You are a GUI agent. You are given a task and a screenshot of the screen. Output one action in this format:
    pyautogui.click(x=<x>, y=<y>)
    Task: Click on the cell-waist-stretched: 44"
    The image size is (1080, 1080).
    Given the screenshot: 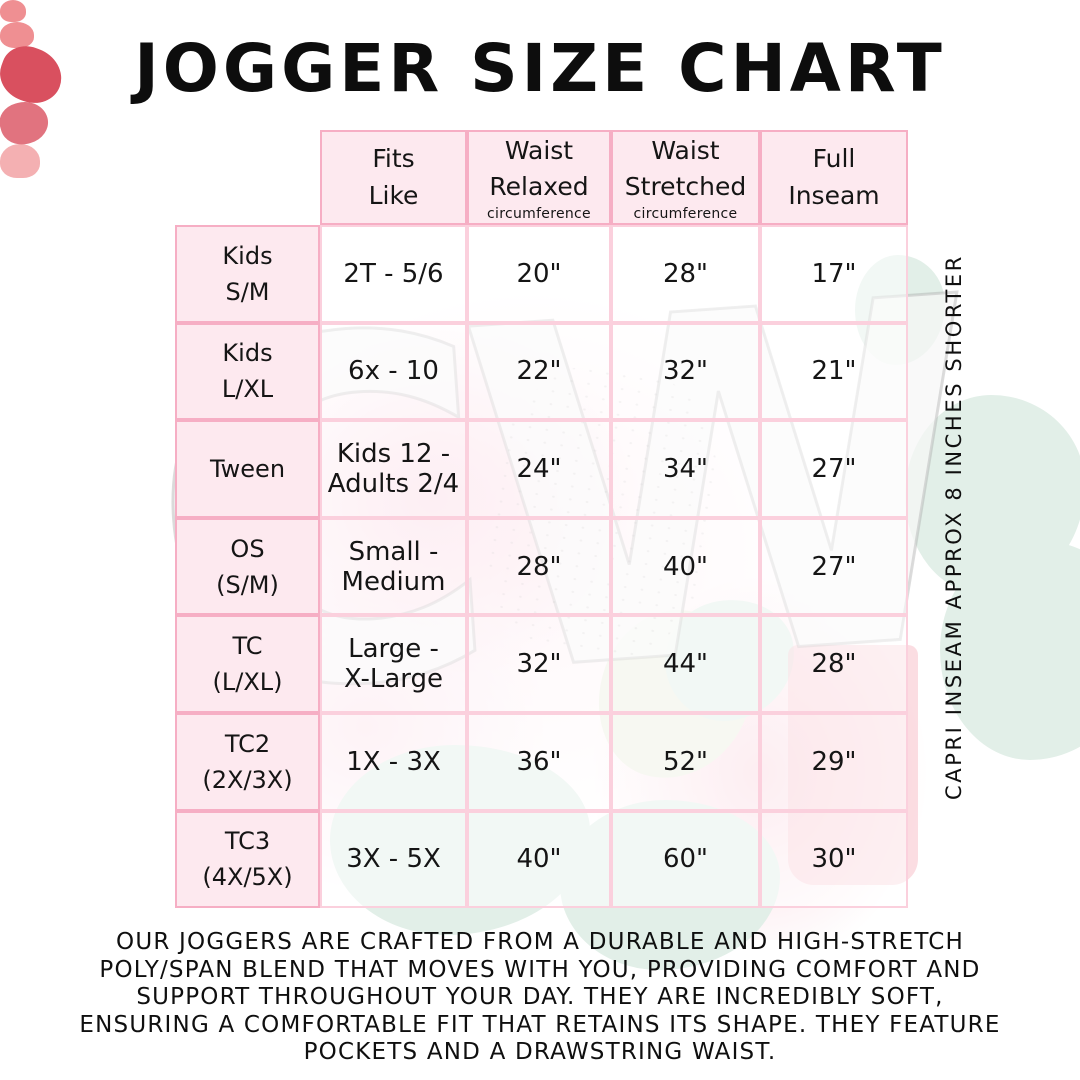 What is the action you would take?
    pyautogui.click(x=685, y=664)
    